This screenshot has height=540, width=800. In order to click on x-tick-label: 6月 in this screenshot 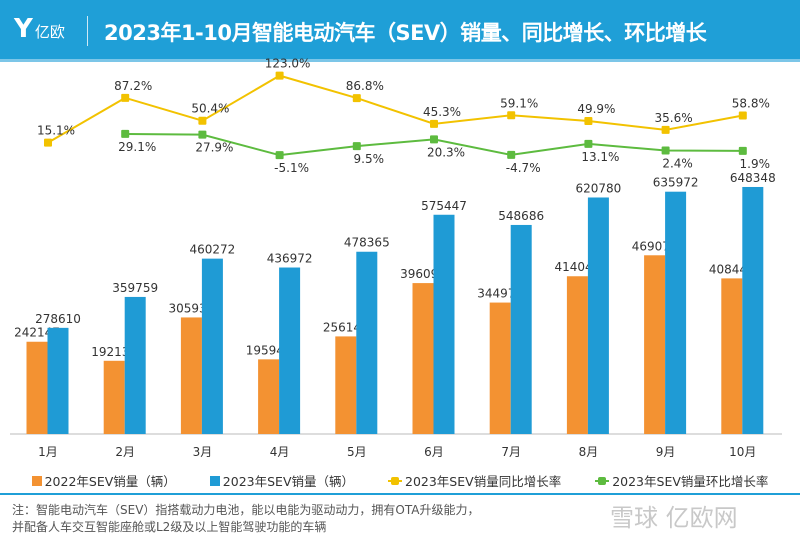, I will do `click(434, 452)`.